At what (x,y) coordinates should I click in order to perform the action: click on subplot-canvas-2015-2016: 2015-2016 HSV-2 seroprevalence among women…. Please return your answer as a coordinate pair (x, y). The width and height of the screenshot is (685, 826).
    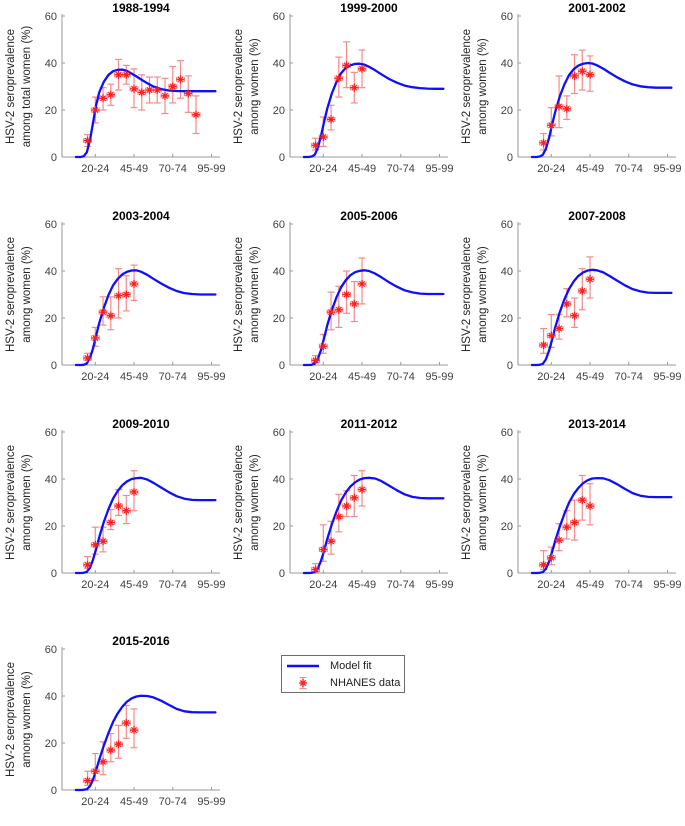
    Looking at the image, I should click on (115, 721).